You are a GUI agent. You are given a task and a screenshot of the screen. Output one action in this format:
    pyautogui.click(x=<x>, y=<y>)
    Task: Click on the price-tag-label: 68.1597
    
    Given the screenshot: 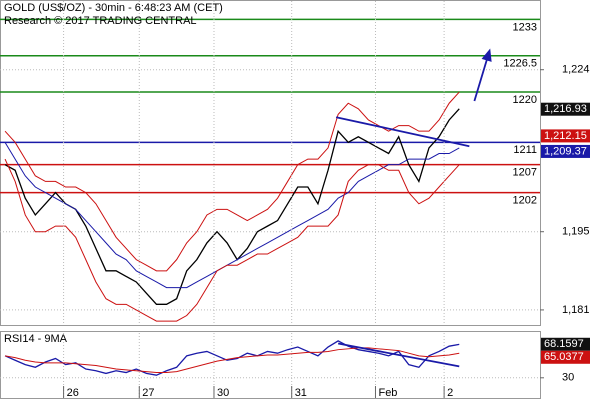 What is the action you would take?
    pyautogui.click(x=564, y=344)
    